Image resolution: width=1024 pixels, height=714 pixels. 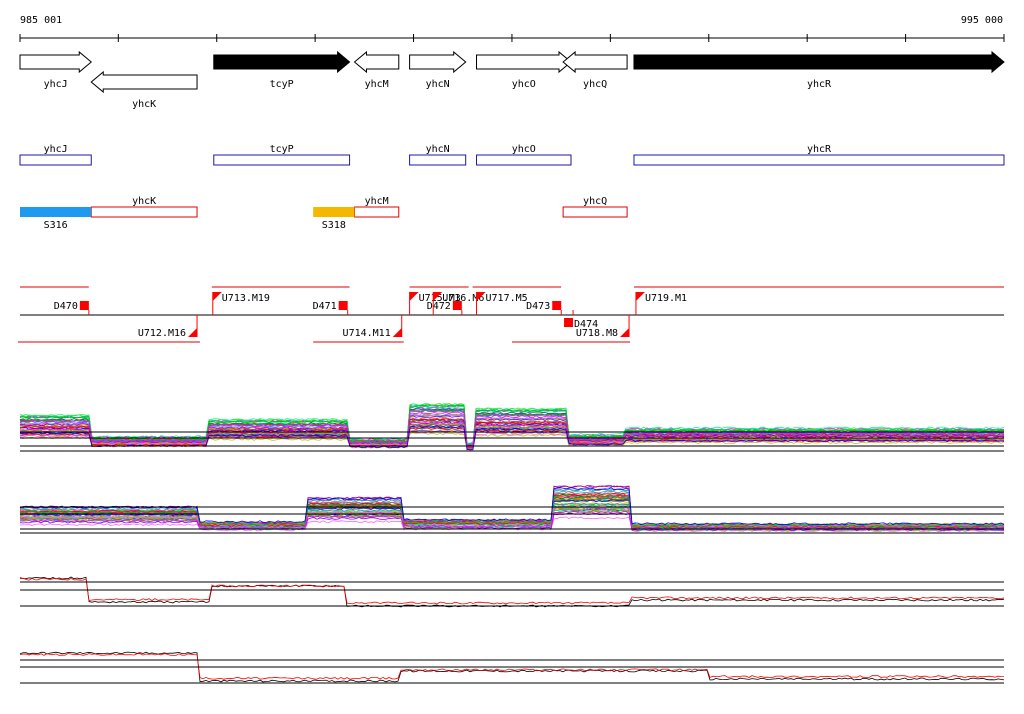 What do you see at coordinates (595, 84) in the screenshot?
I see `gene-arrow-label: yhcQ` at bounding box center [595, 84].